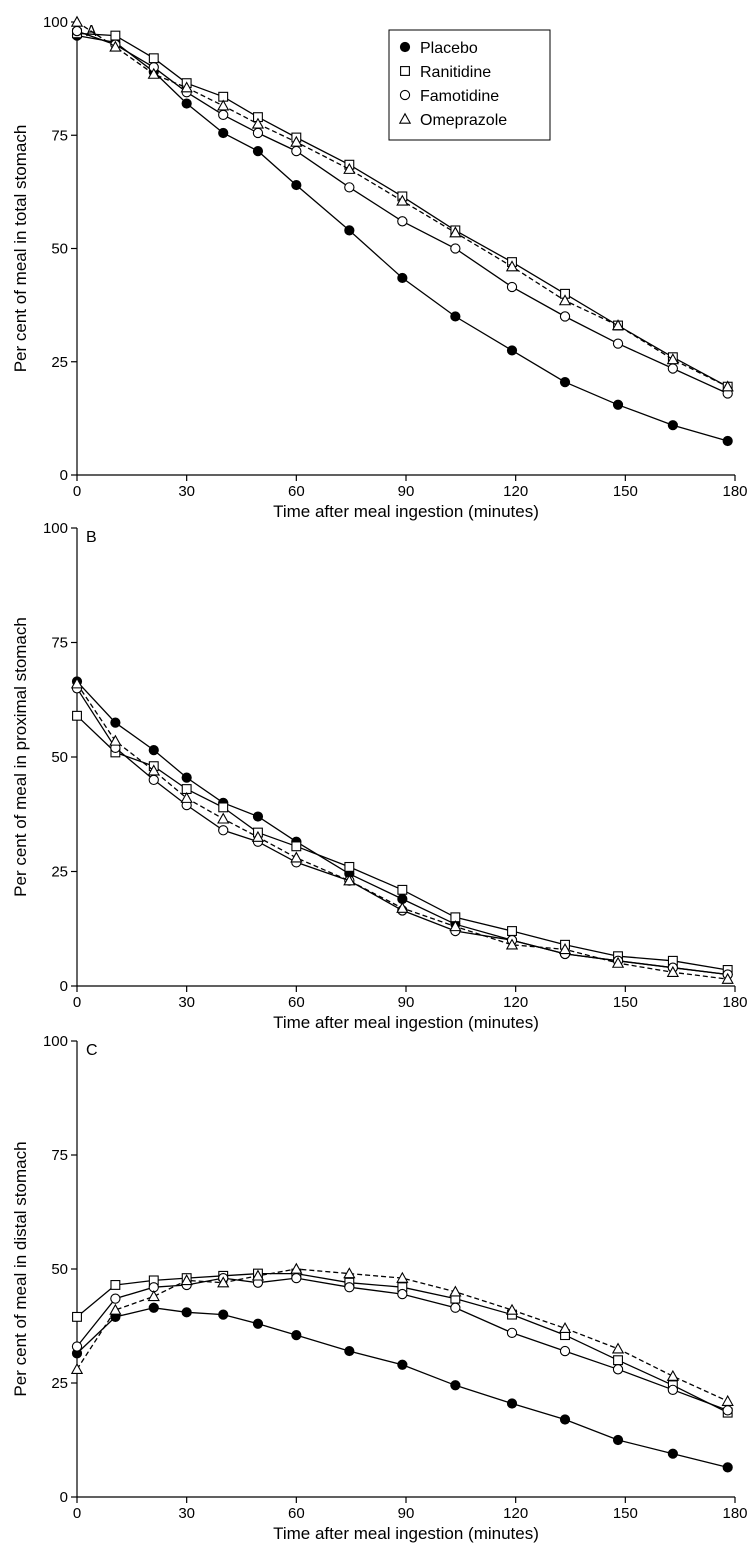 The height and width of the screenshot is (1551, 752). Describe the element at coordinates (625, 1513) in the screenshot. I see `x-tick-label: 150` at that location.